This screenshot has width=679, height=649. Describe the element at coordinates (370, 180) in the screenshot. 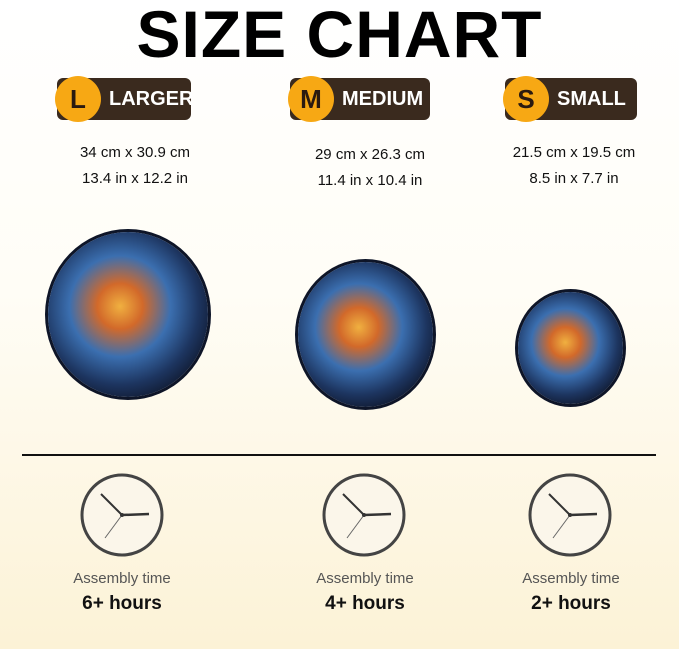

I see `dimension-in: 11.4 in x 10.4 in` at that location.